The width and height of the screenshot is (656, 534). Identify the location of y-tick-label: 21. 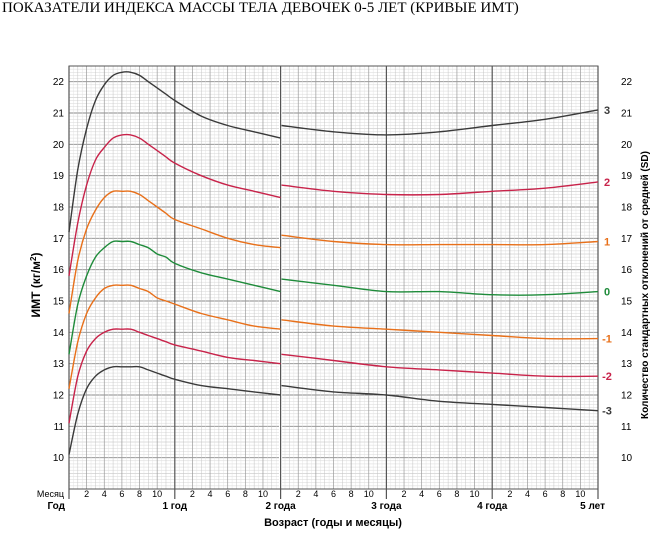
(59, 114).